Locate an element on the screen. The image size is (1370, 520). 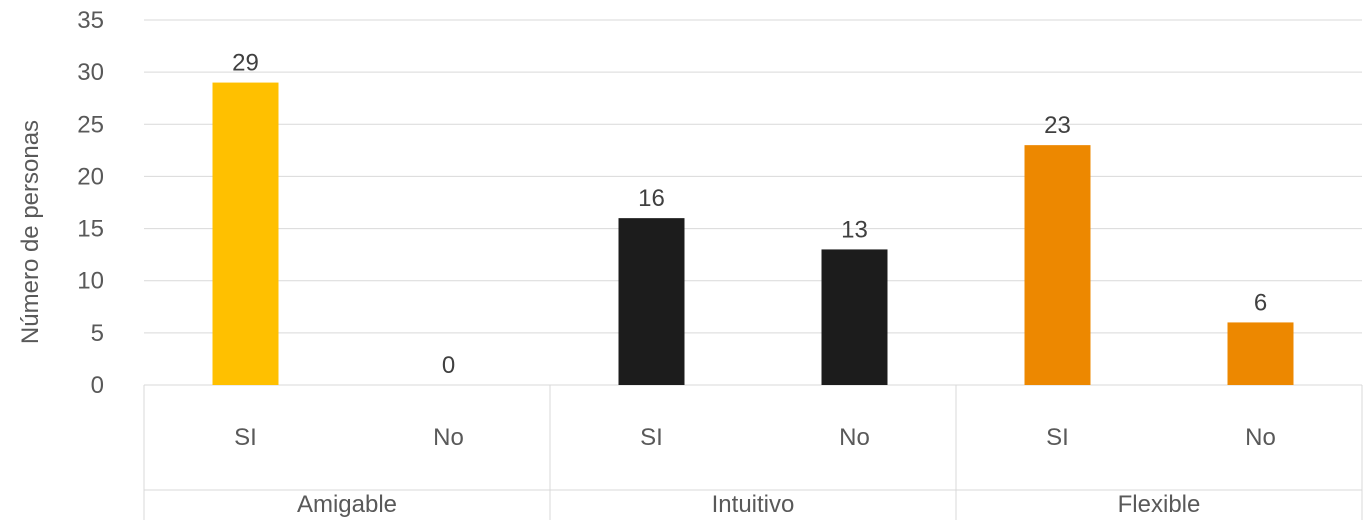
y-axis-ticks: 0 5 10 15 20 25 30 35 is located at coordinates (90, 203).